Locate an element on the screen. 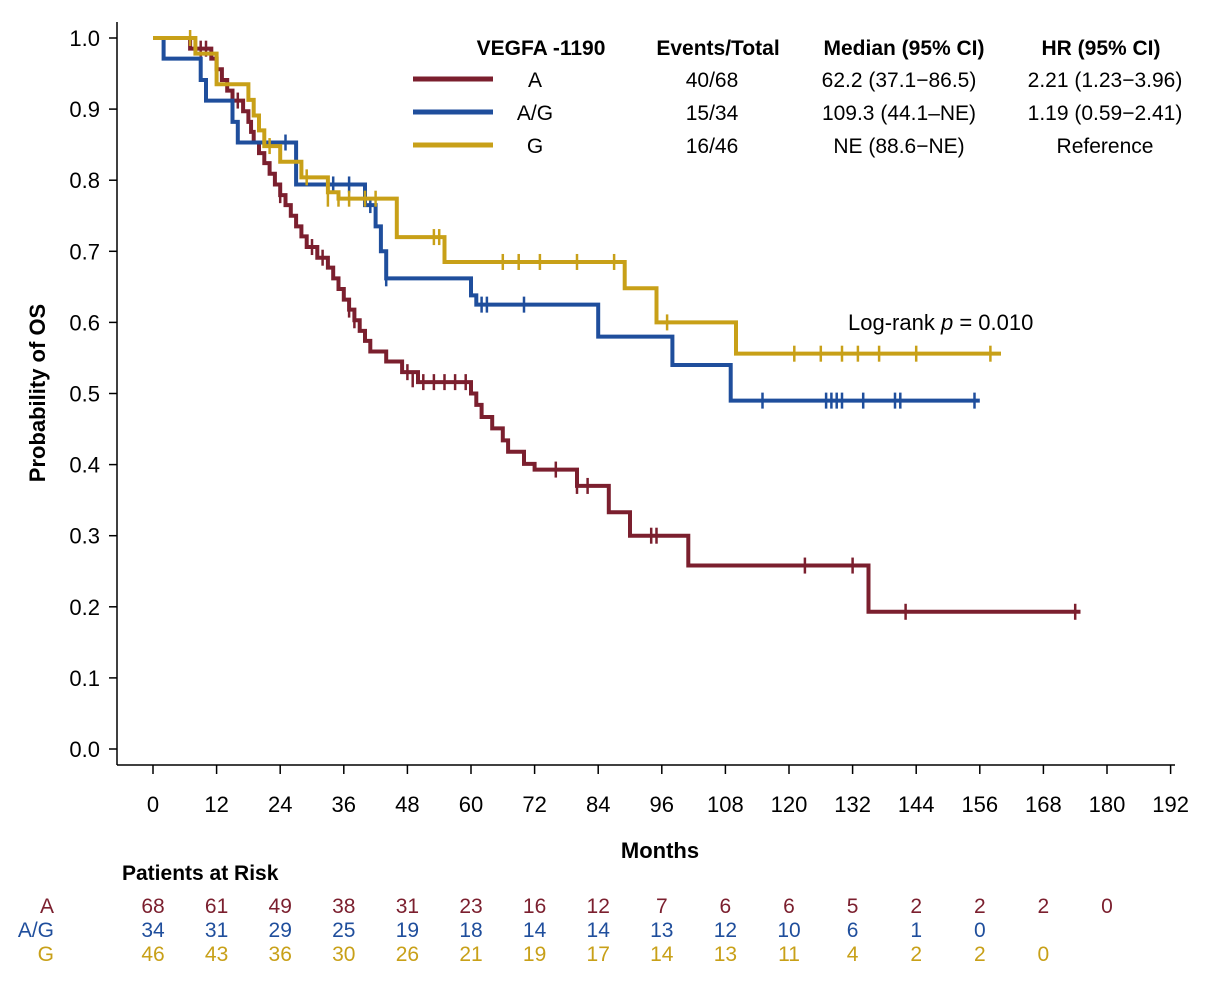 The image size is (1226, 990). x-tick-label: 132 is located at coordinates (852, 804).